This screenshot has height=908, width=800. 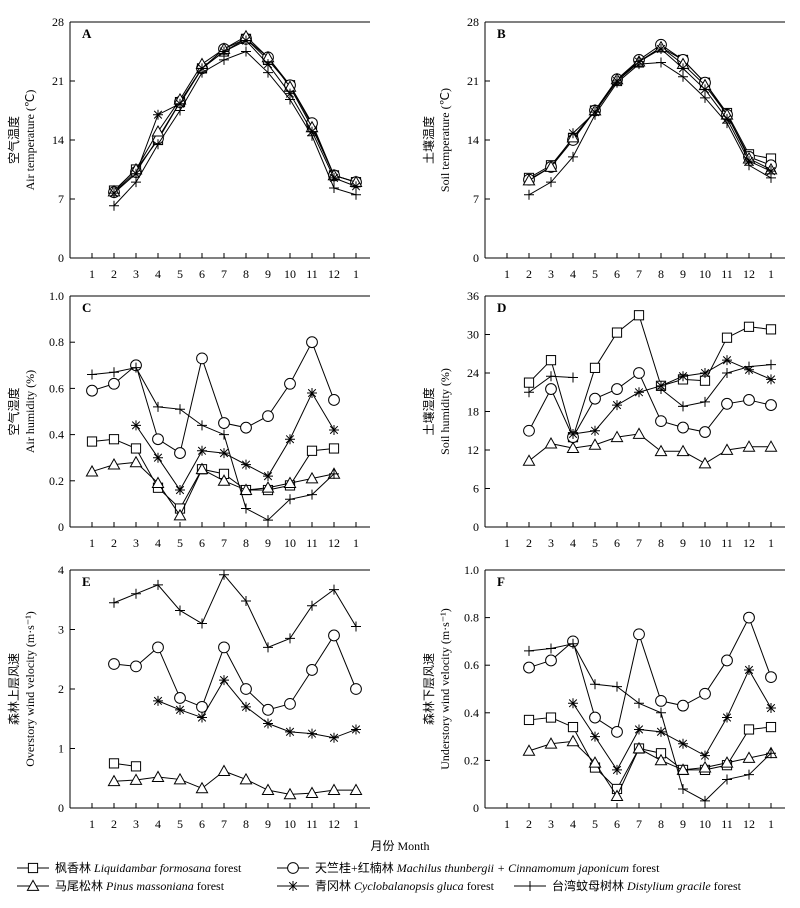 I want to click on x-tick-label: 12, so click(x=749, y=274).